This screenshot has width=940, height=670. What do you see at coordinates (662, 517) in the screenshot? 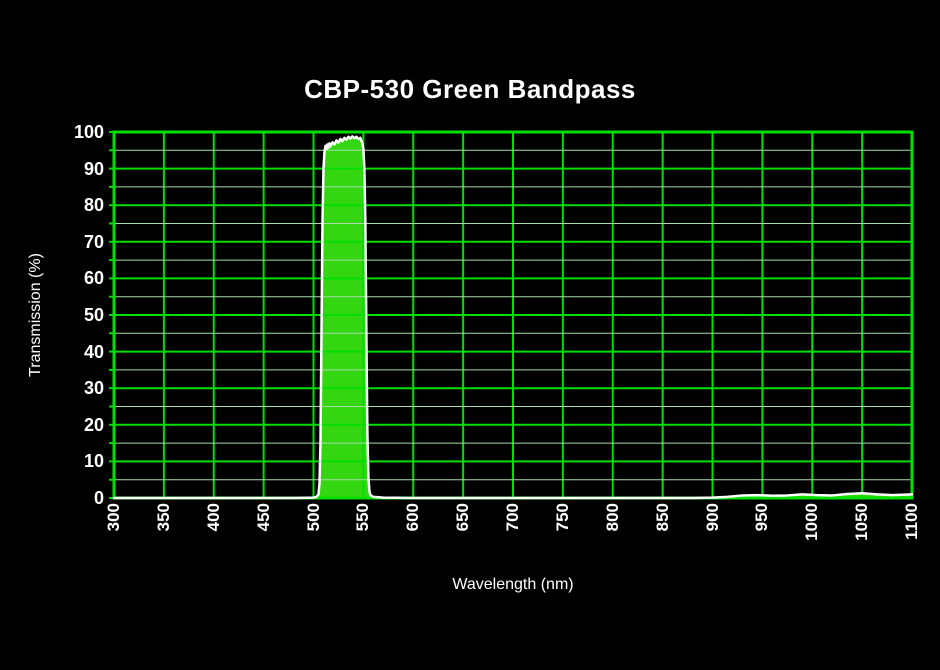
I see `x-tick-label: 850` at bounding box center [662, 517].